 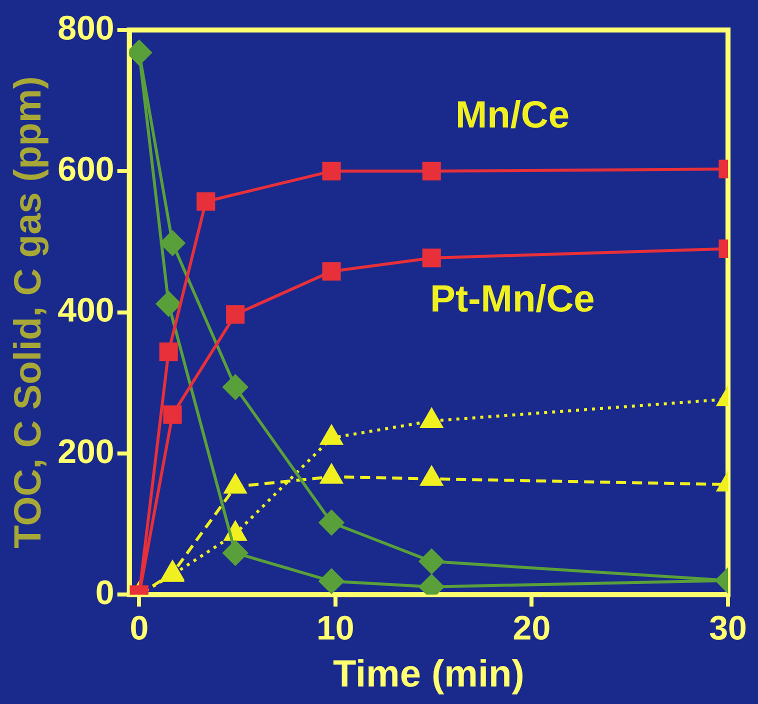 What do you see at coordinates (86, 28) in the screenshot?
I see `y-tick-label: 800` at bounding box center [86, 28].